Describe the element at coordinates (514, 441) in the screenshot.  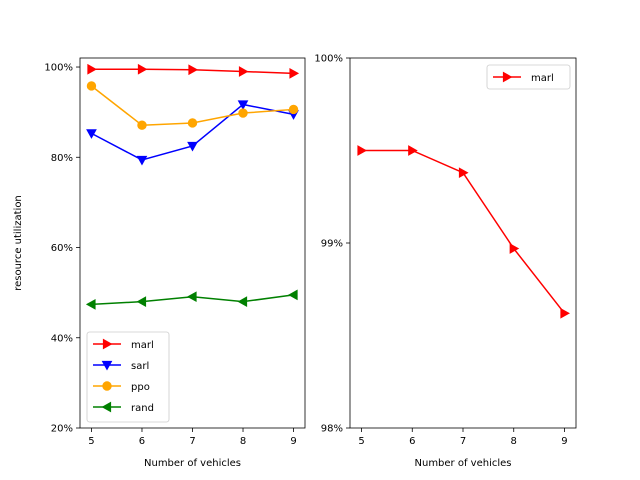
I see `right-x-tick-label: 8` at that location.